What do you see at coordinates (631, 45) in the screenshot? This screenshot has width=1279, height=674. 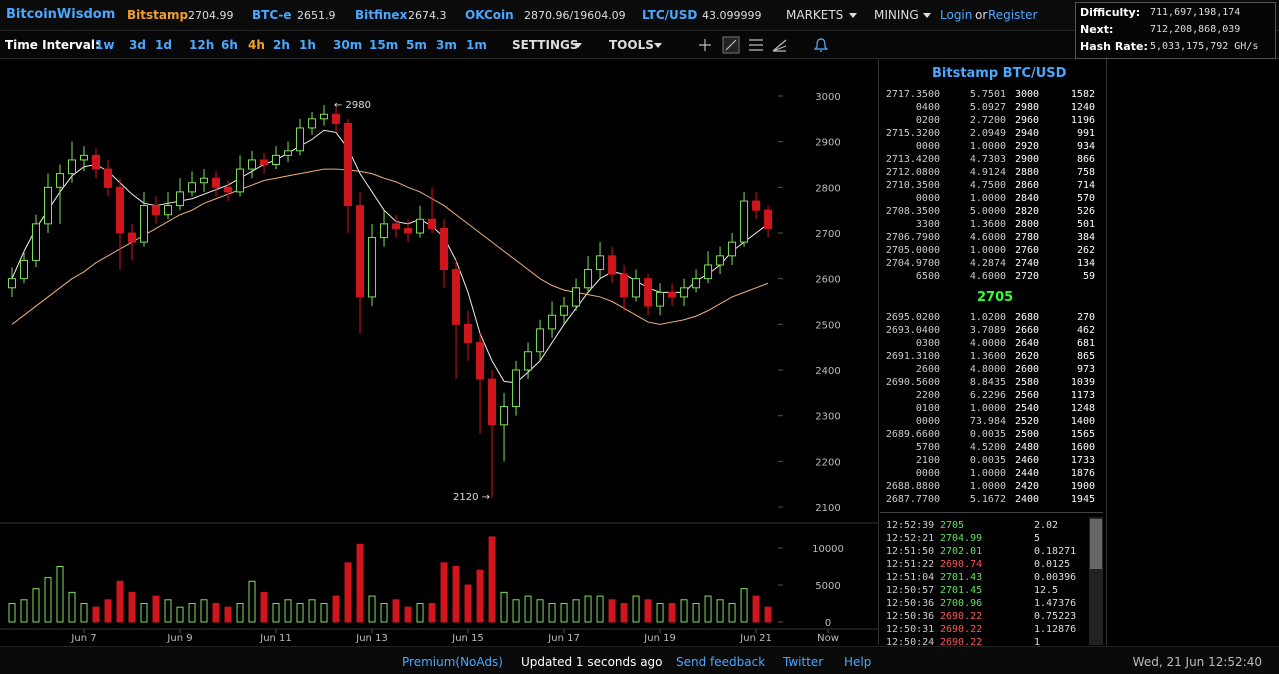 I see `tools-menu: TOOLS` at bounding box center [631, 45].